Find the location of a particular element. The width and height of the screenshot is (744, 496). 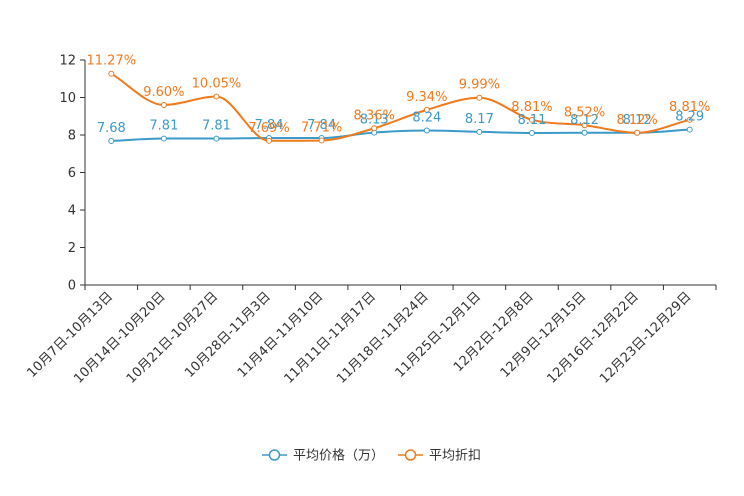

data-label-series-1: 8.13 is located at coordinates (374, 120).